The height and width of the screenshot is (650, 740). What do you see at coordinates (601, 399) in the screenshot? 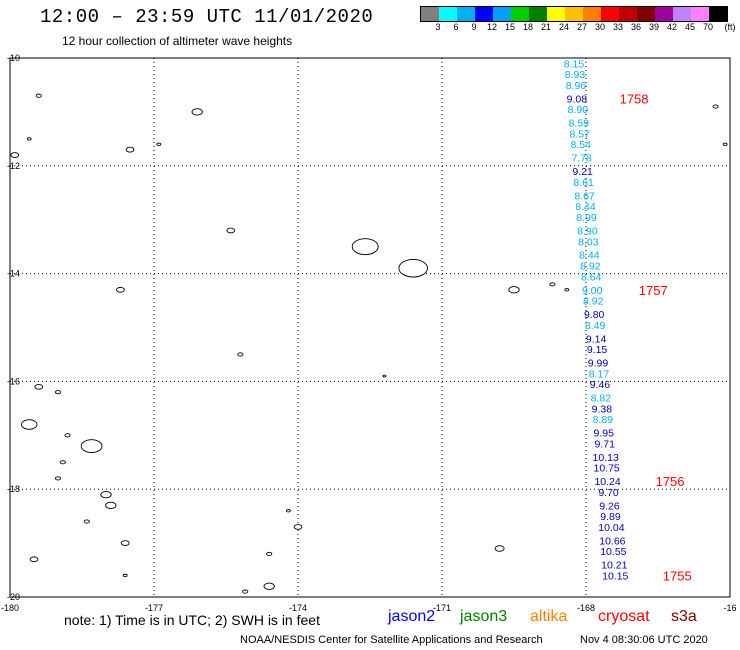
I see `wave-height-value: 8.82` at bounding box center [601, 399].